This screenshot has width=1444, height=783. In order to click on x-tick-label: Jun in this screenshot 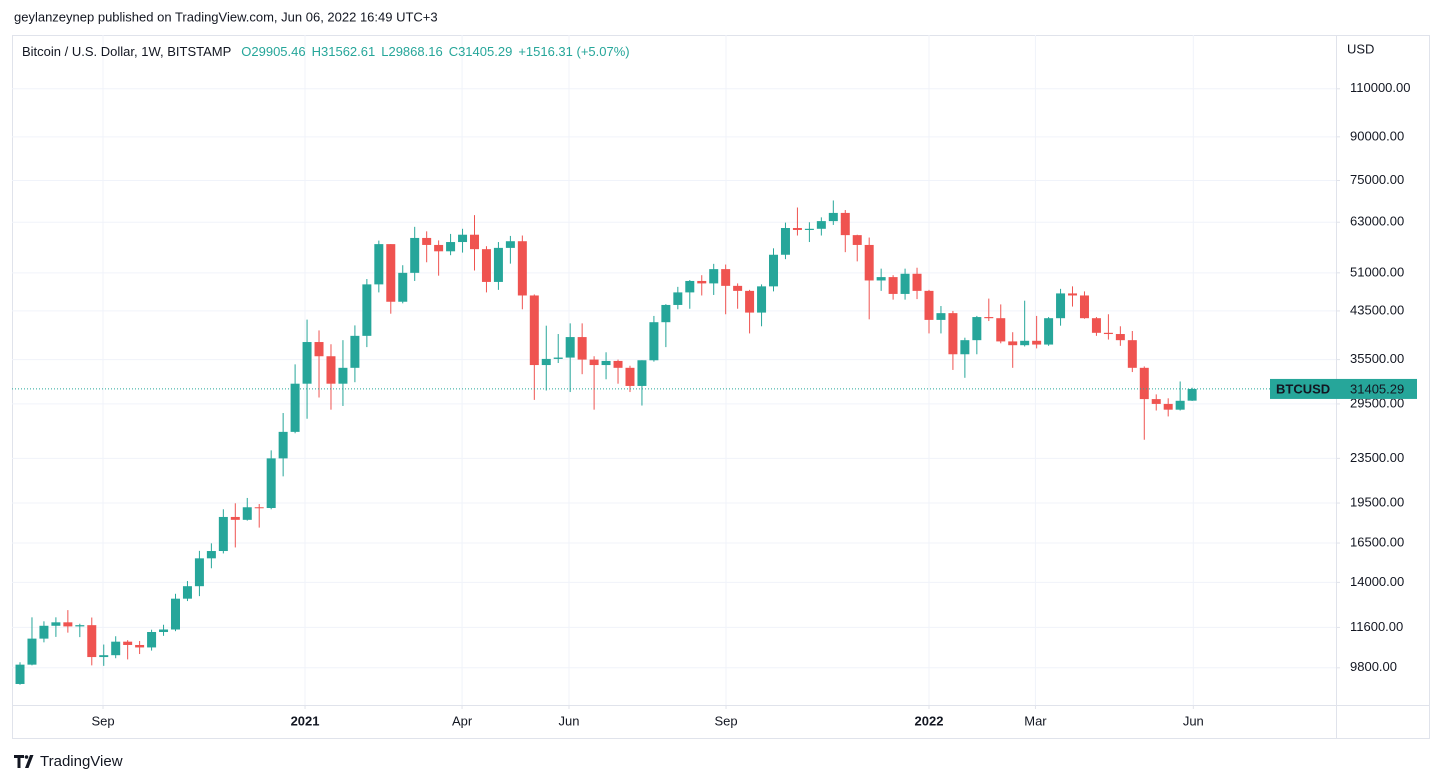, I will do `click(569, 720)`.